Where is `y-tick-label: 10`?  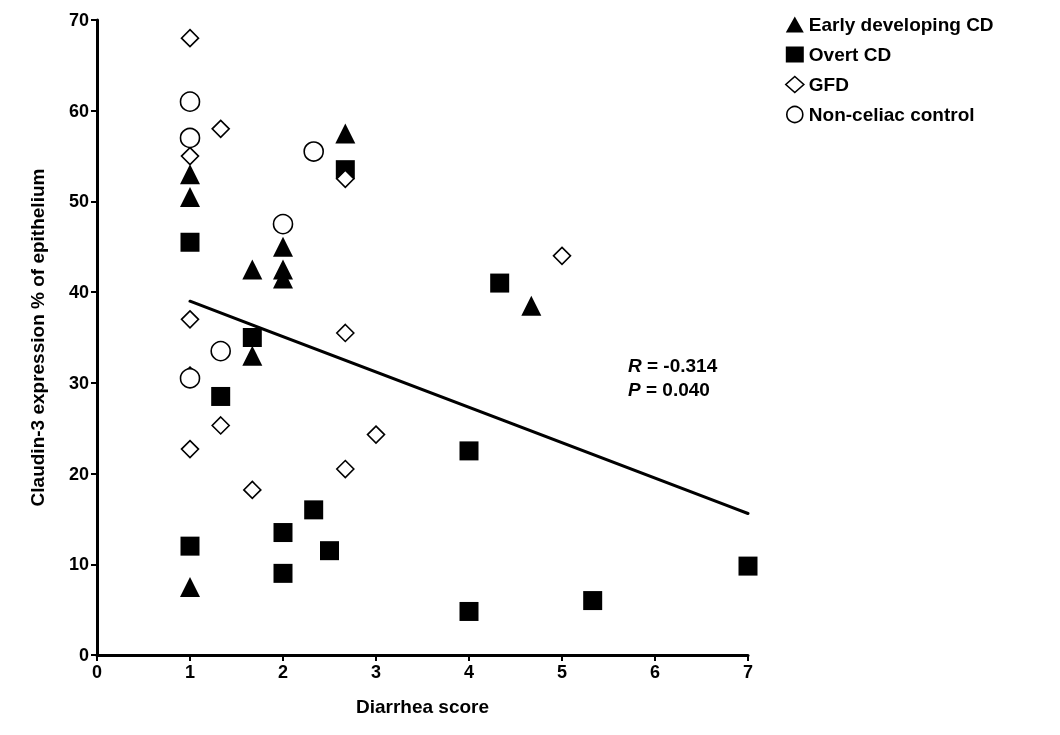
y-tick-label: 10 is located at coordinates (78, 564).